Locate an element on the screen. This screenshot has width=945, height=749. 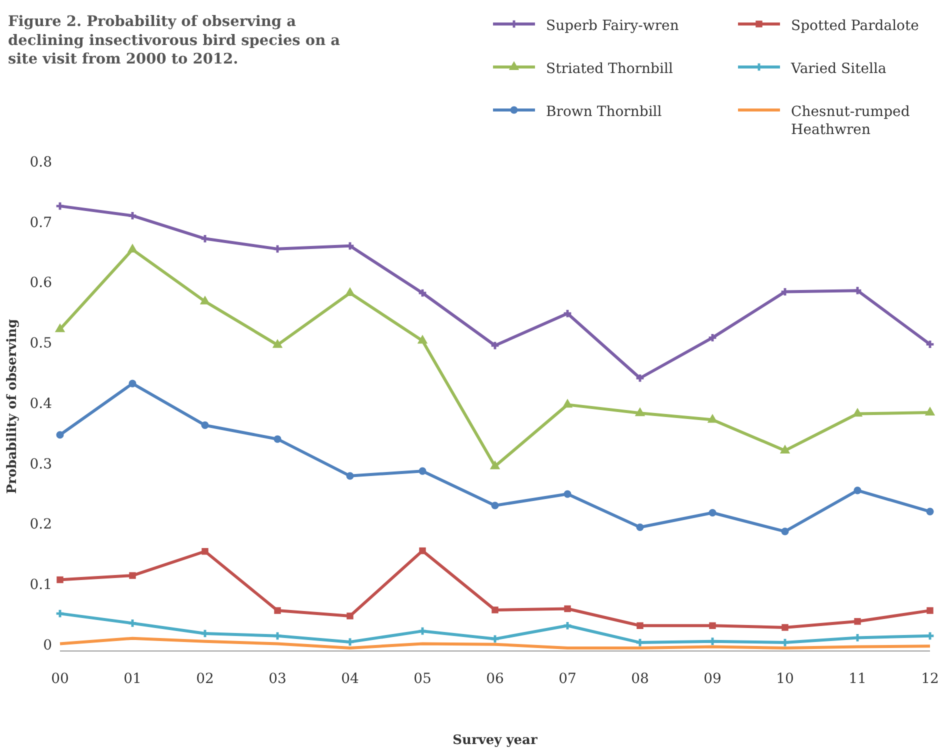
line-series is located at coordinates (495, 643).